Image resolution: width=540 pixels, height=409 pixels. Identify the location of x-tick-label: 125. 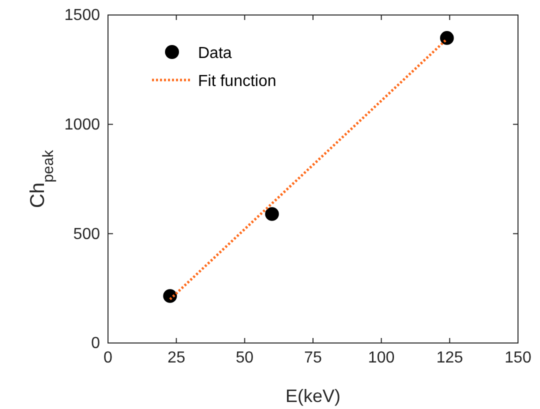
(450, 357).